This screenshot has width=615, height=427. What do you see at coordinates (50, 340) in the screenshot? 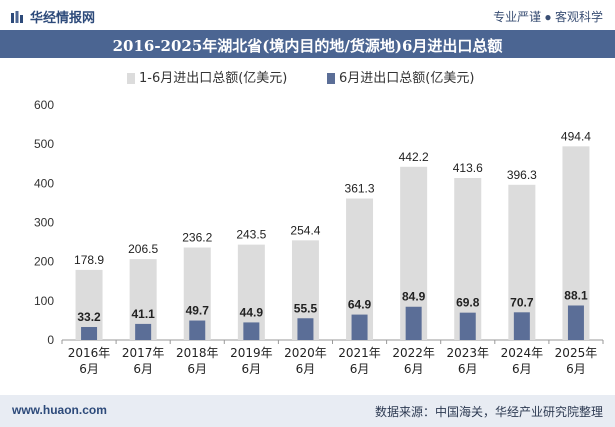
I see `y-tick-label: 0` at bounding box center [50, 340].